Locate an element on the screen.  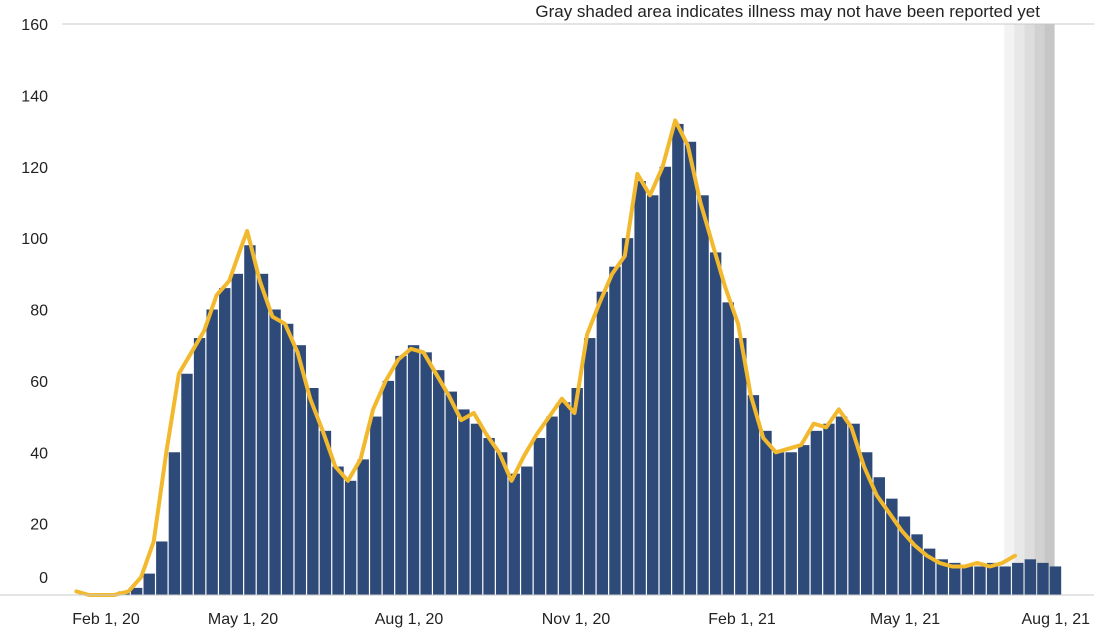
x-tick-label: Feb 1, 20 is located at coordinates (106, 619).